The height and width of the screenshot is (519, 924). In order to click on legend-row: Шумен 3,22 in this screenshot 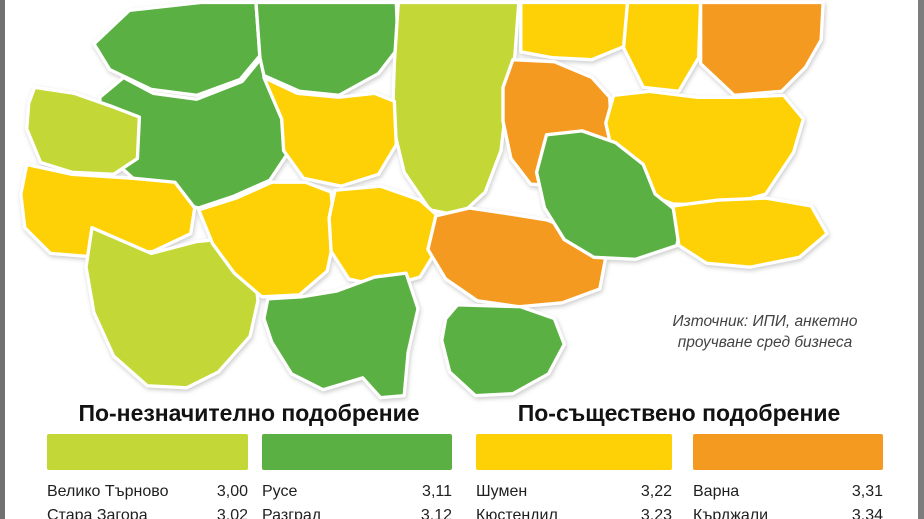, I will do `click(574, 492)`.